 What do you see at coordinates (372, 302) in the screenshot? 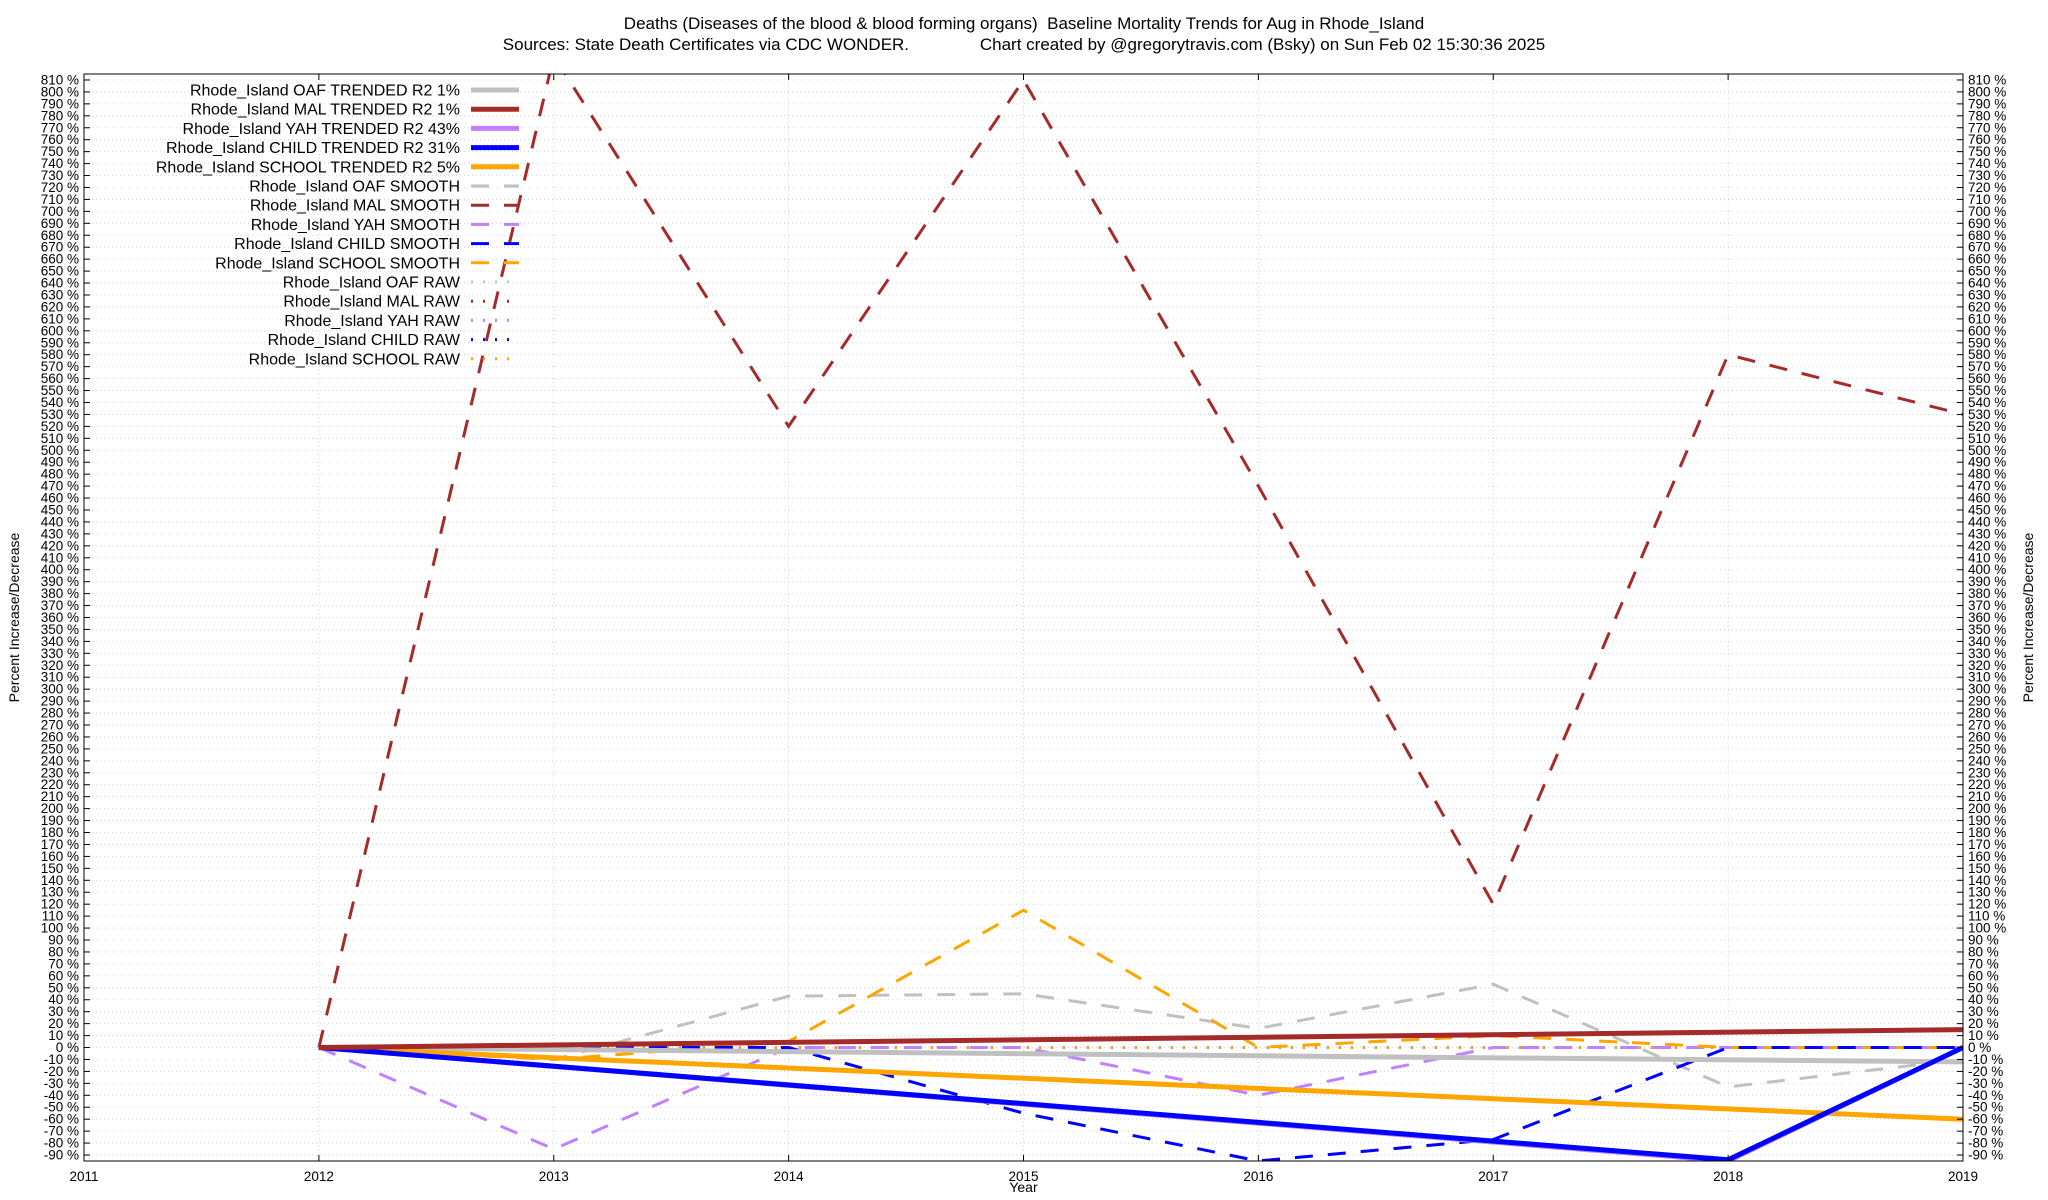
I see `legend-label: Rhode_Island MAL RAW` at bounding box center [372, 302].